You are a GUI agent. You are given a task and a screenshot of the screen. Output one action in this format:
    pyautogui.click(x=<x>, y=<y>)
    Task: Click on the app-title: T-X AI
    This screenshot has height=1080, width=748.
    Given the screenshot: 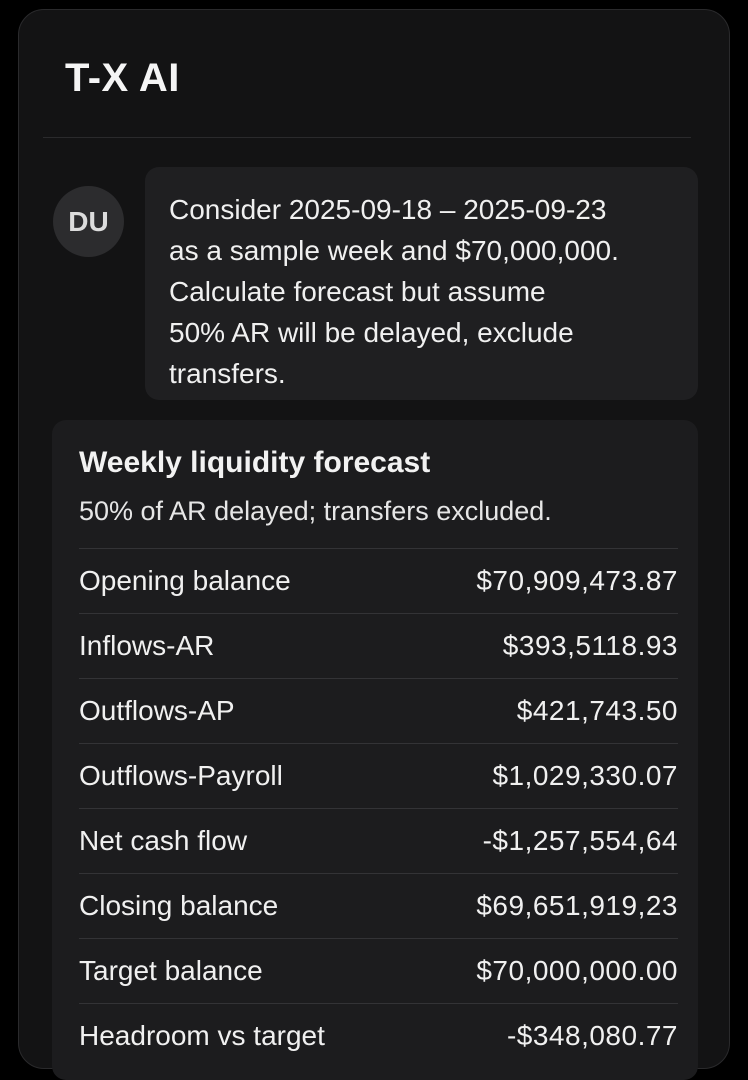 What is the action you would take?
    pyautogui.click(x=122, y=78)
    